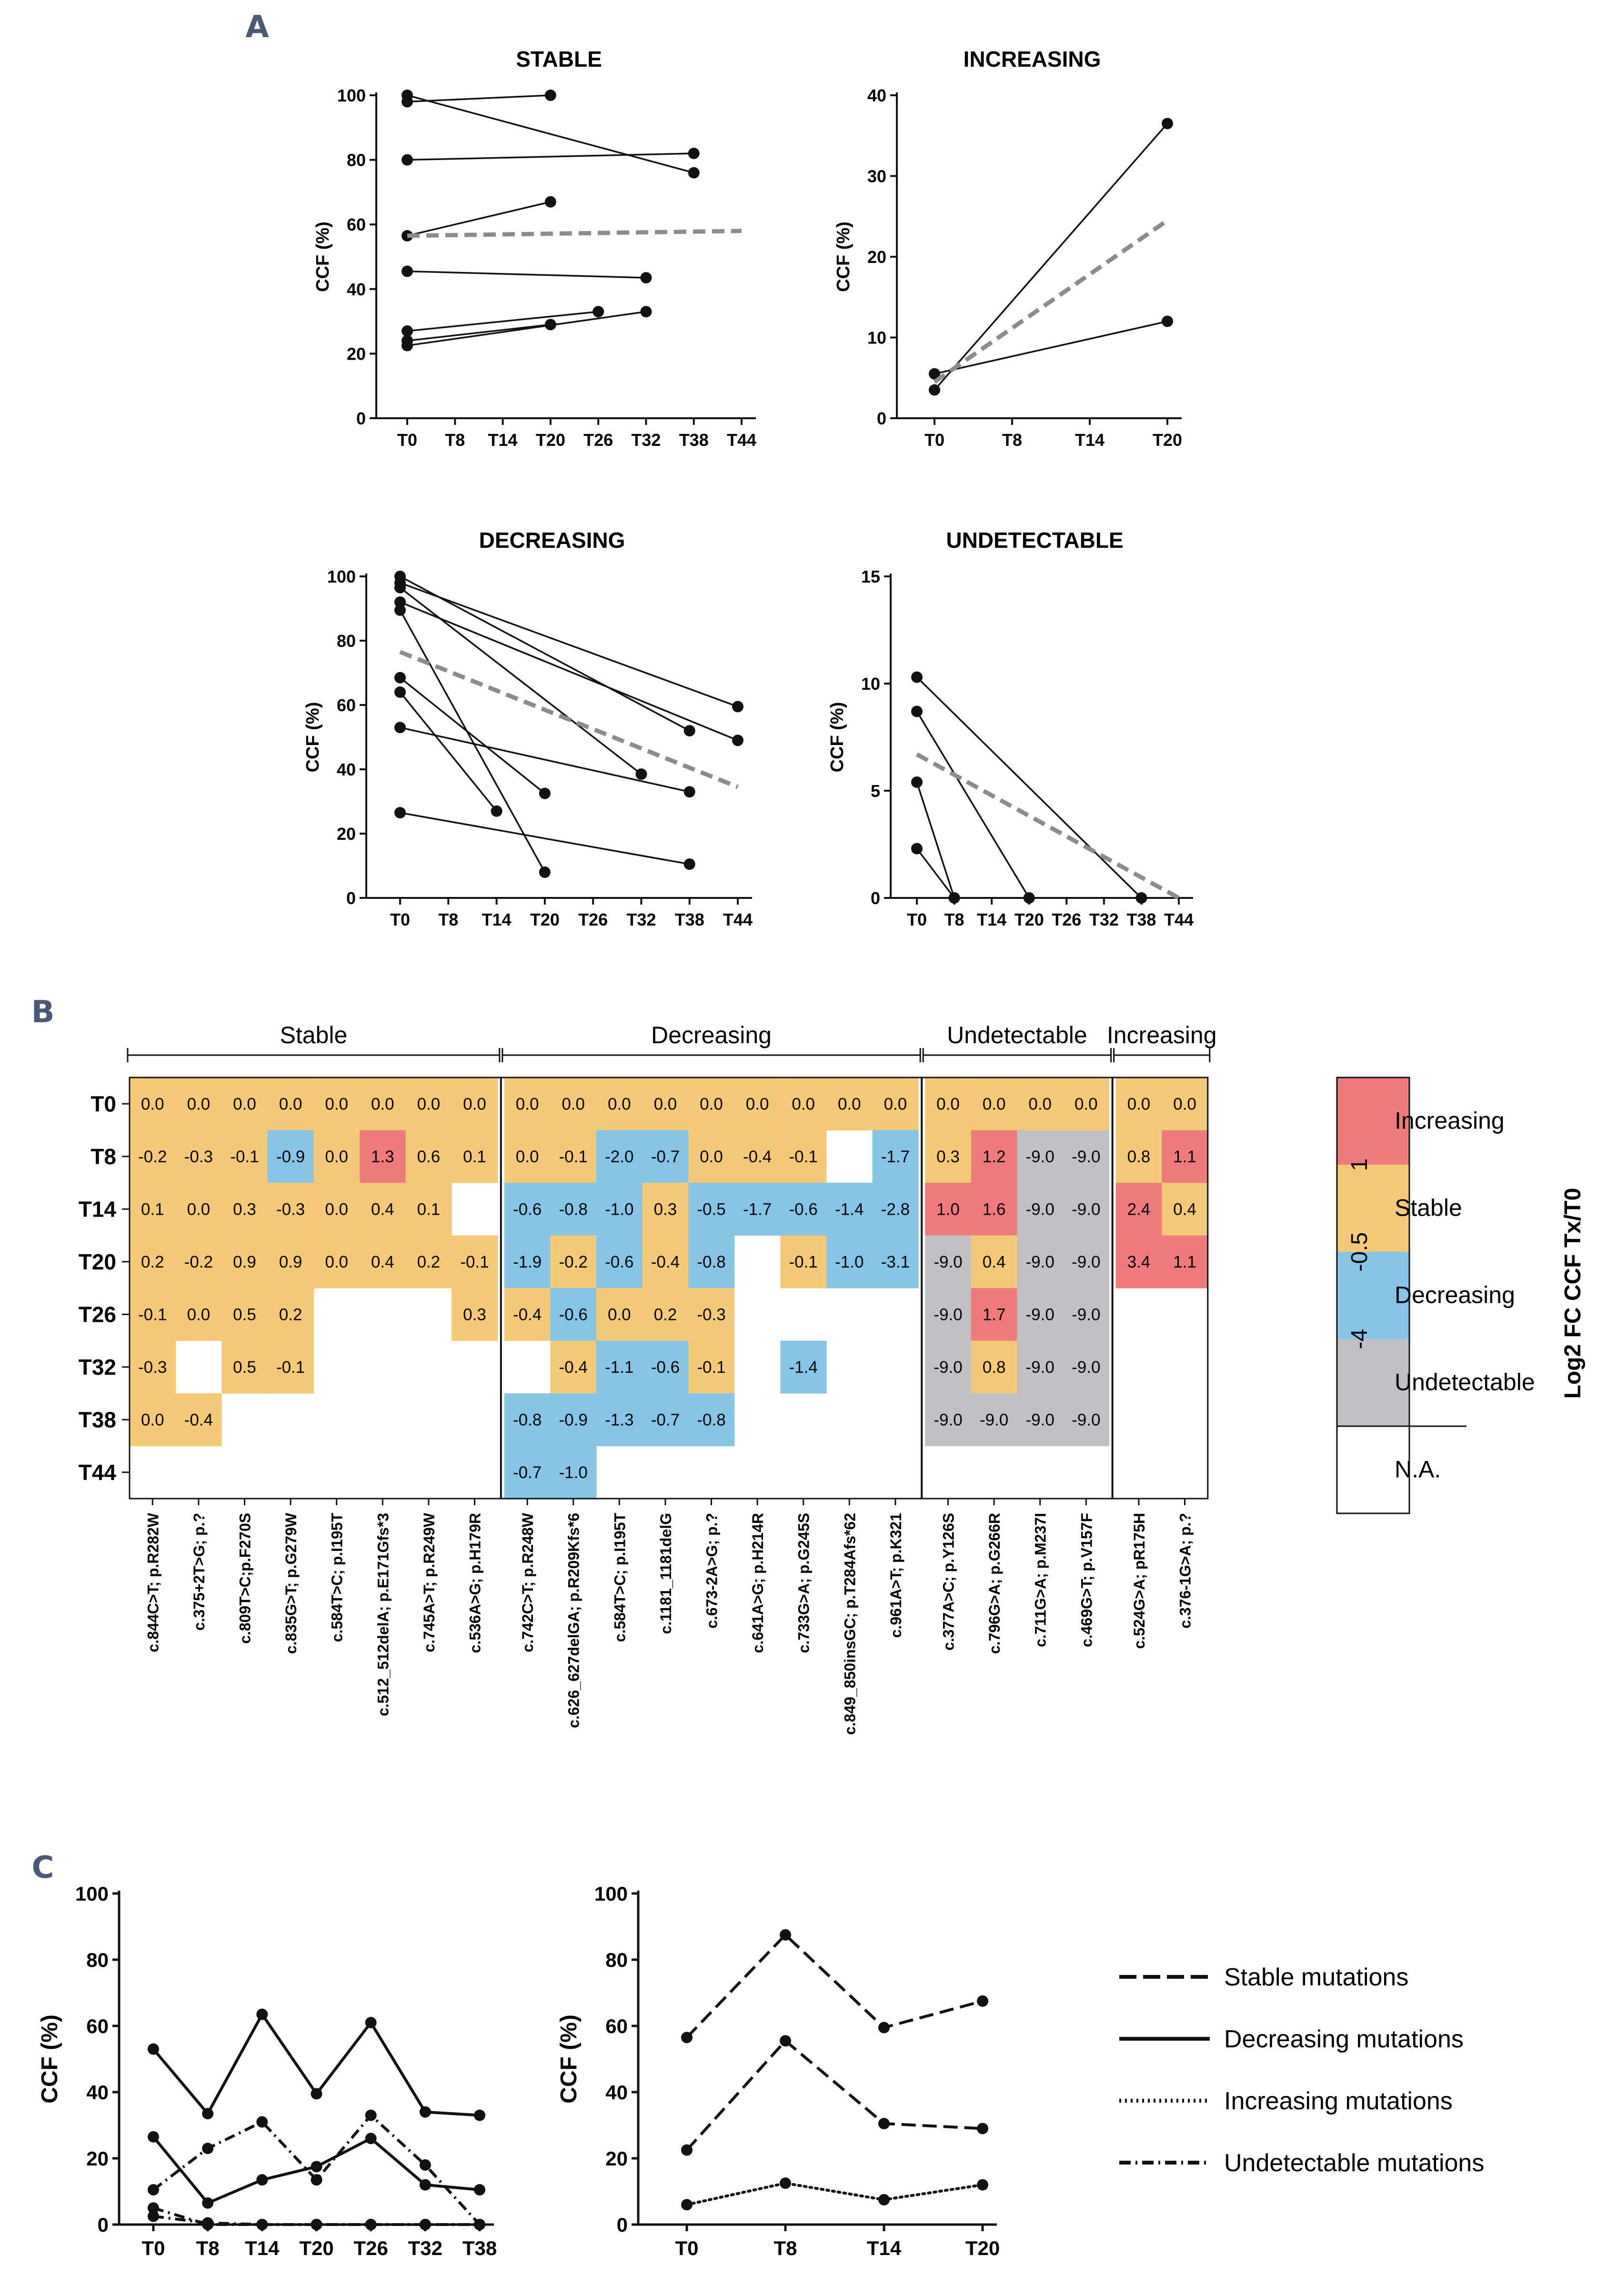  What do you see at coordinates (593, 919) in the screenshot?
I see `x-tick-label: T26` at bounding box center [593, 919].